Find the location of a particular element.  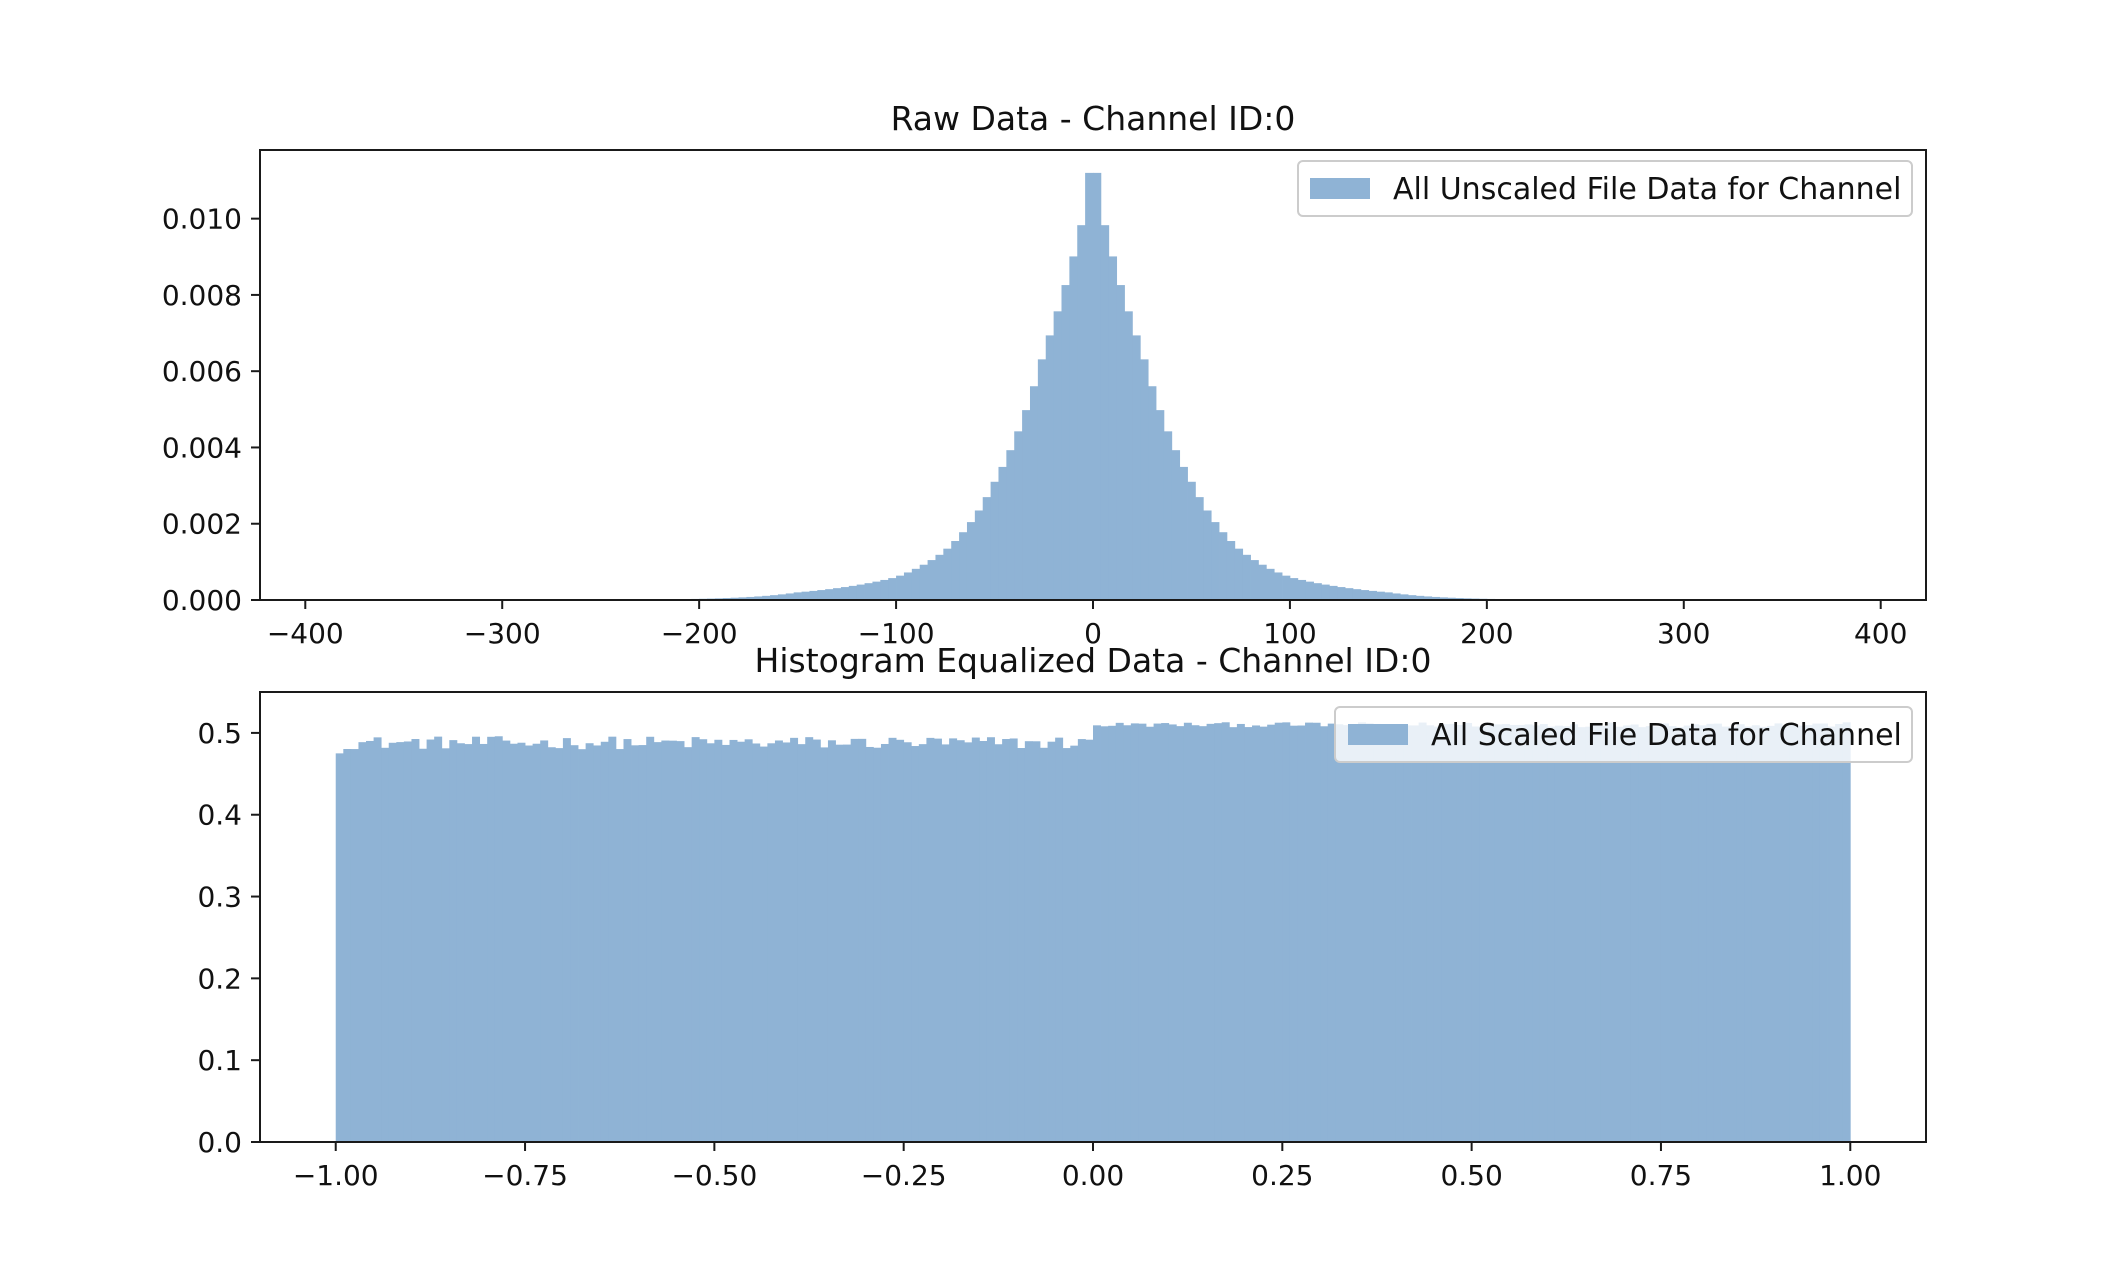

raw-data-x-axis: −400 −300 −200 −100 0 100 200 300 400 is located at coordinates (1087, 625).